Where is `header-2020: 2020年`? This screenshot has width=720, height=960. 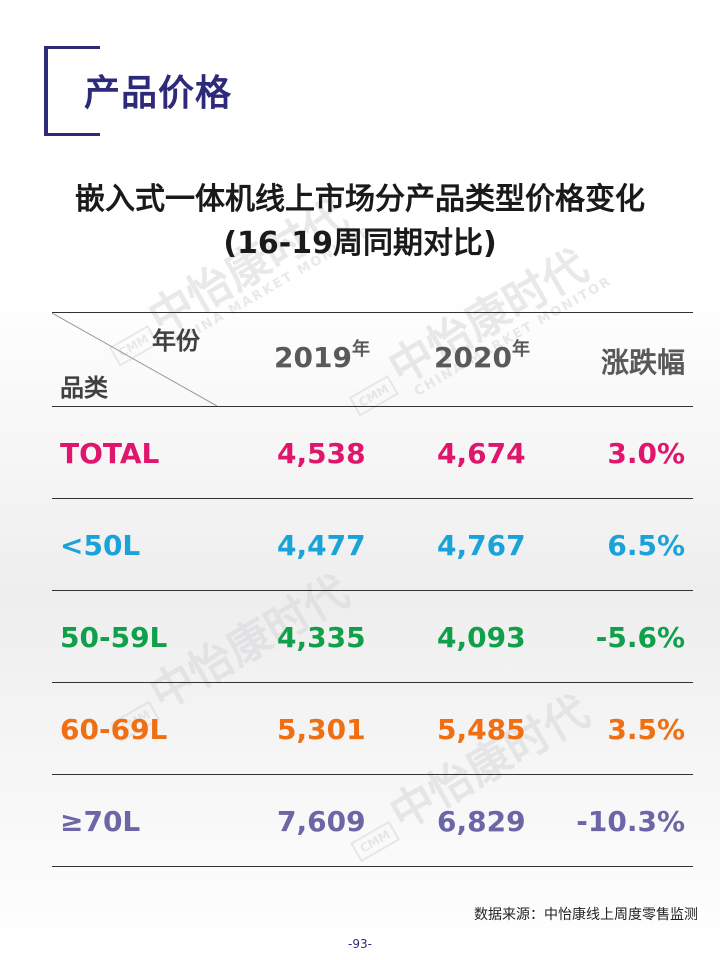
header-2020: 2020年 is located at coordinates (482, 356).